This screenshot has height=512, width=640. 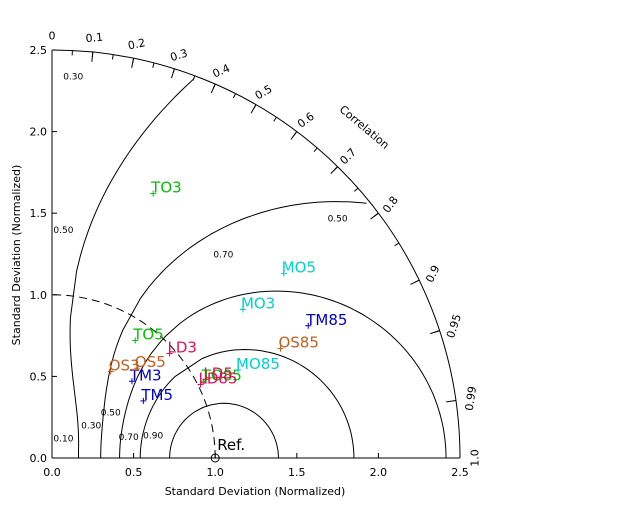 I want to click on data-point-label: TO85, so click(x=221, y=375).